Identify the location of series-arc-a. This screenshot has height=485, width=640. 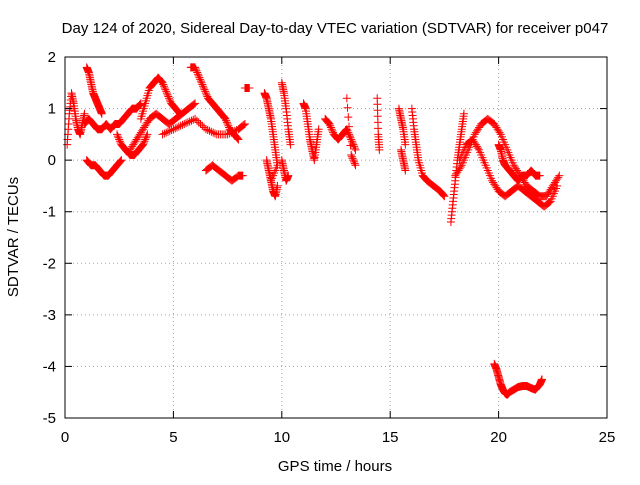
(76, 119).